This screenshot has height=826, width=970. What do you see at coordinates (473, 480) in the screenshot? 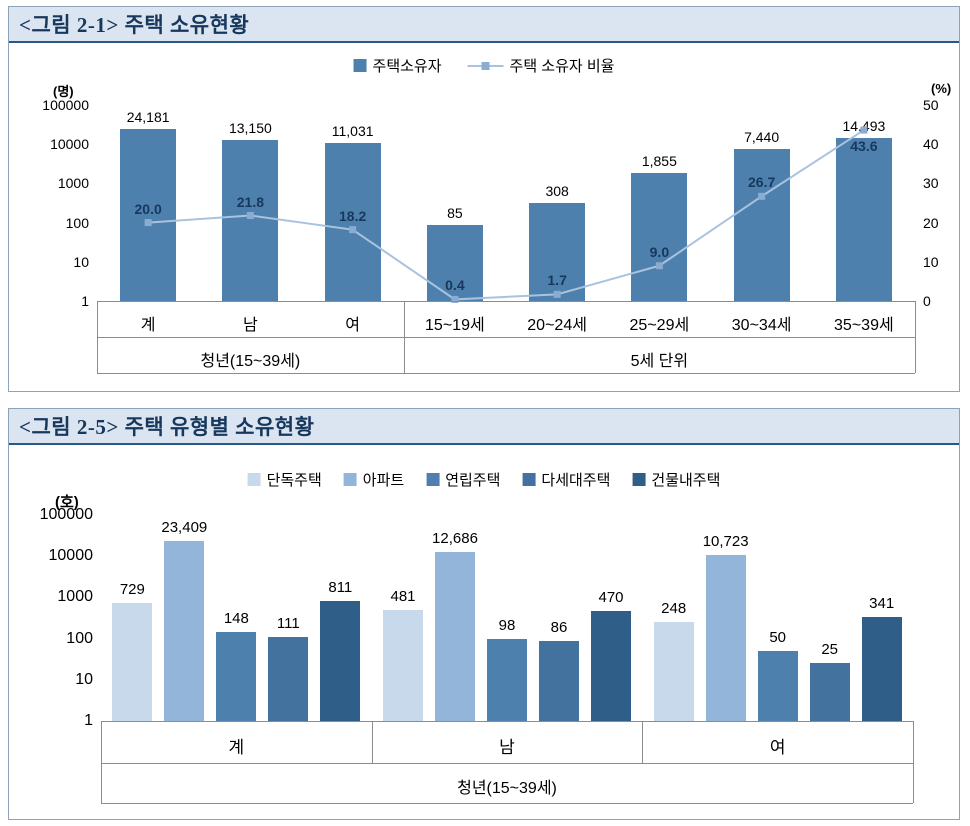
I see `legend-label: 연립주택` at bounding box center [473, 480].